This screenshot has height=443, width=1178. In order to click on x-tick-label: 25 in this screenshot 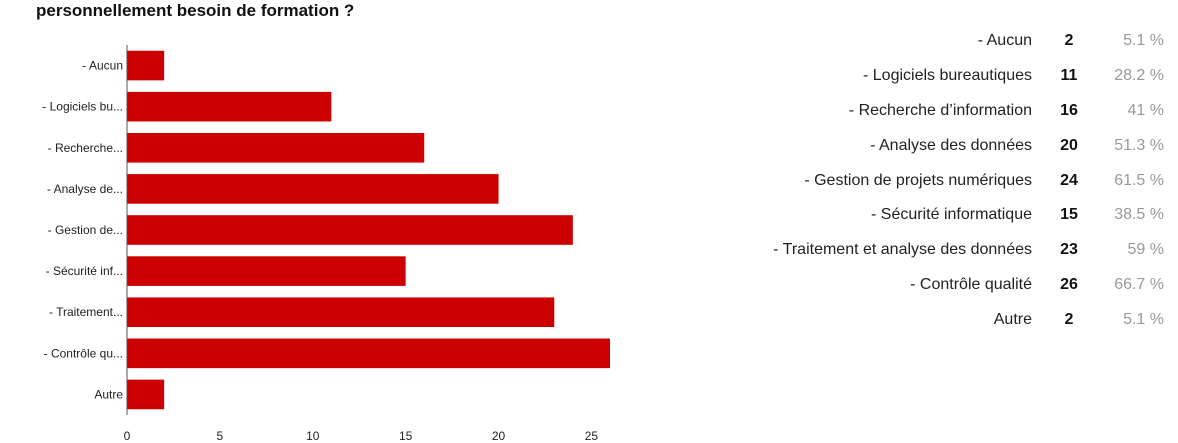, I will do `click(592, 436)`.